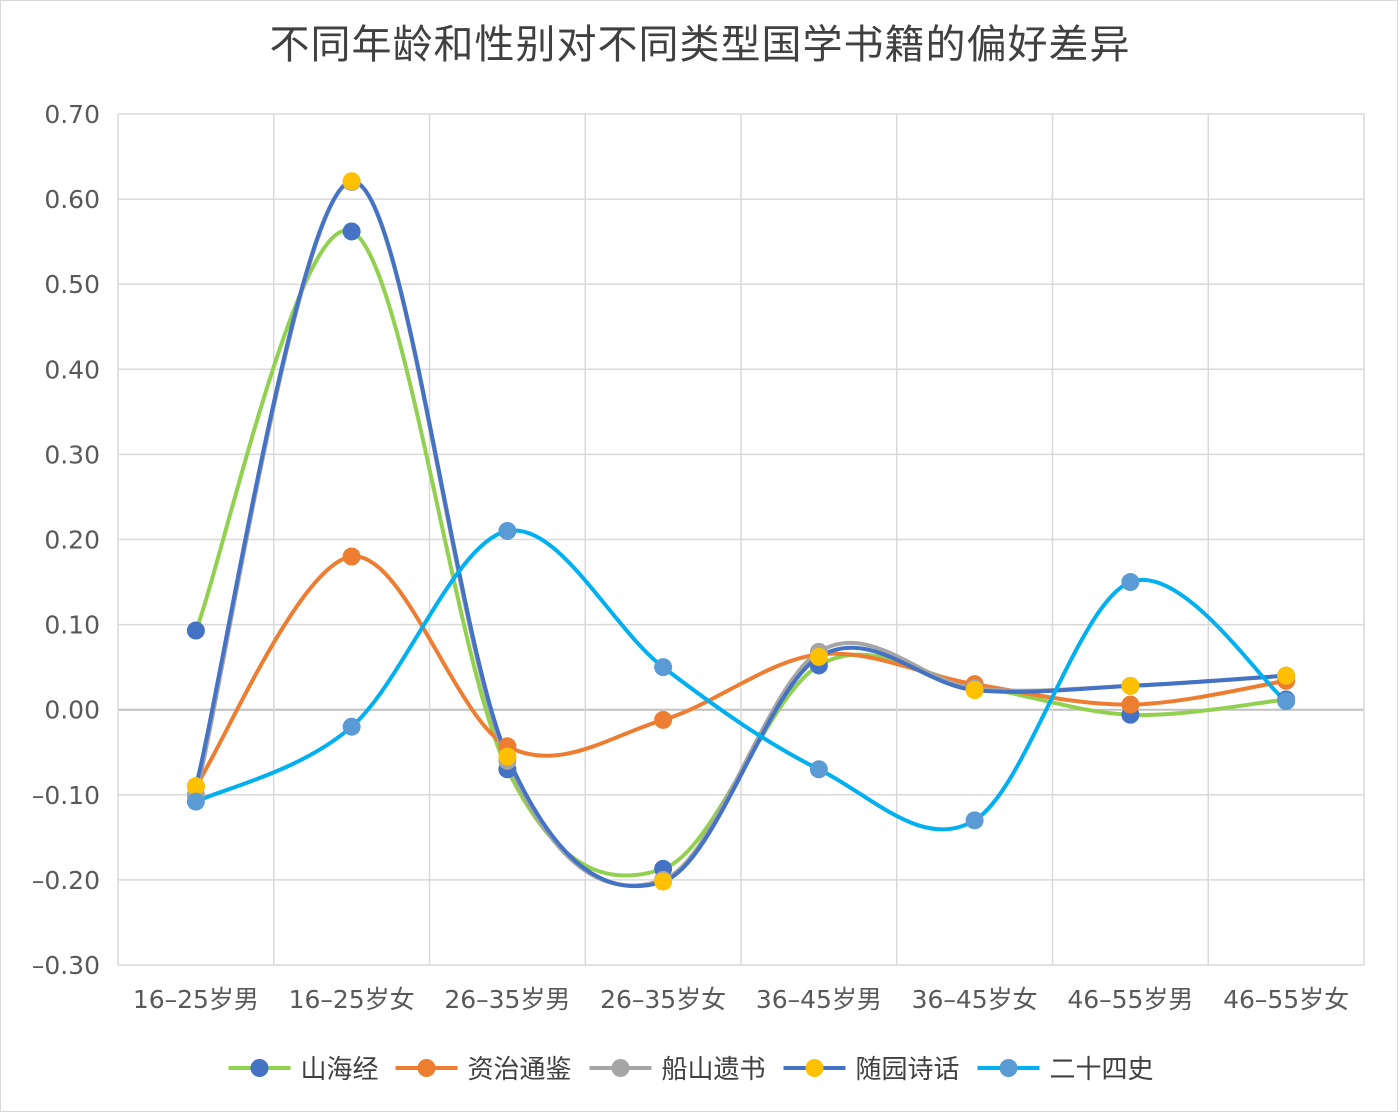  Describe the element at coordinates (66, 880) in the screenshot. I see `y-tick-label: –0.20` at that location.